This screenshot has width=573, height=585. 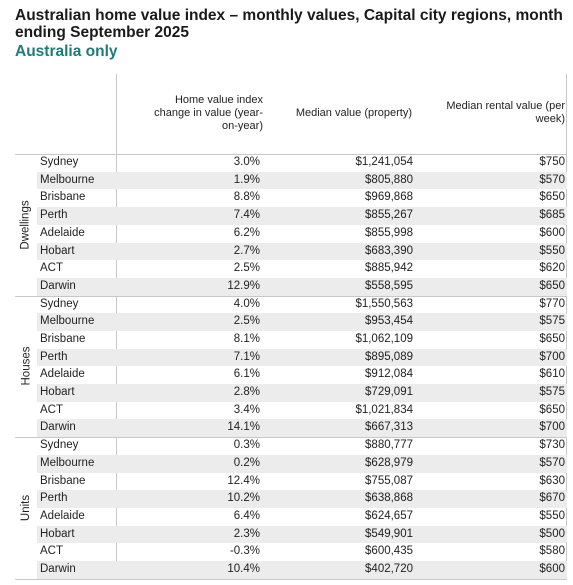 What do you see at coordinates (552, 215) in the screenshot?
I see `rent-value-cell: $685` at bounding box center [552, 215].